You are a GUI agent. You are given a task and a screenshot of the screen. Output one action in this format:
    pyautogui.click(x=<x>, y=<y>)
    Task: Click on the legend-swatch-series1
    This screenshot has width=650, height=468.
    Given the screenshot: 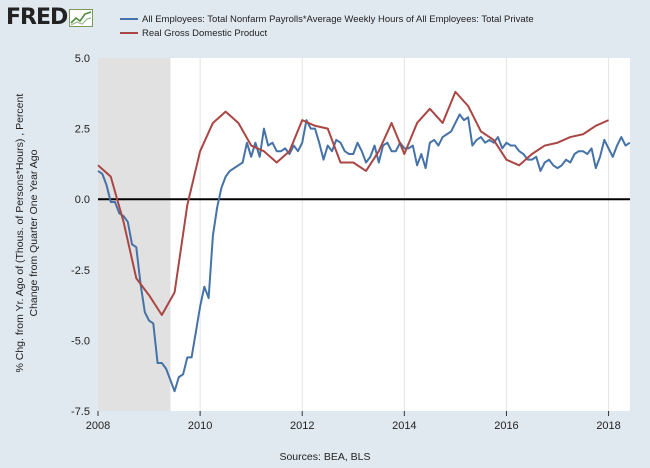 What is the action you would take?
    pyautogui.click(x=129, y=19)
    